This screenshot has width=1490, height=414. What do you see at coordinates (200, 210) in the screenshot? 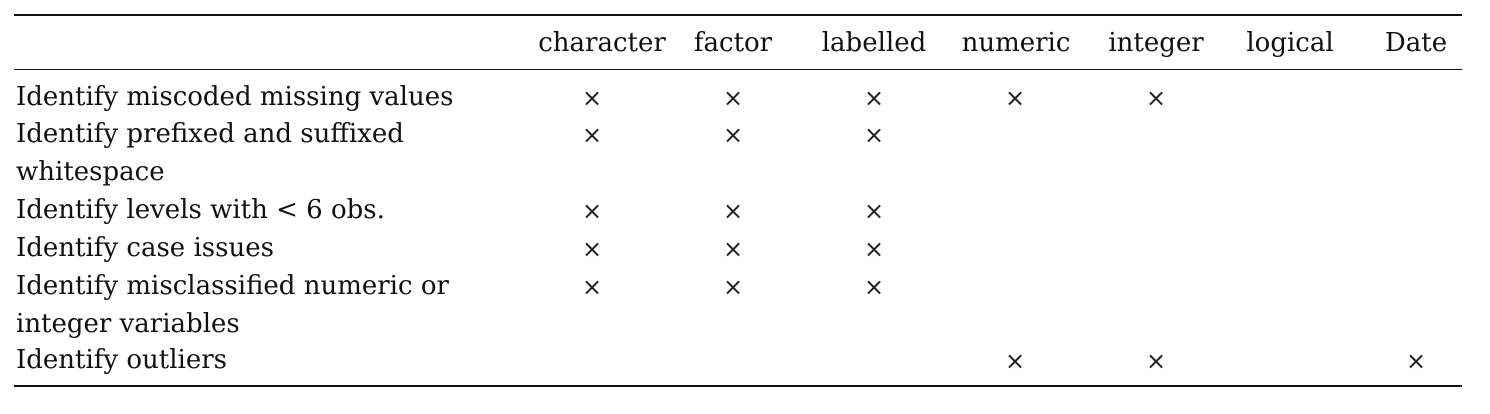
I see `row-label-levels: Identify levels with < 6 obs.` at bounding box center [200, 210].